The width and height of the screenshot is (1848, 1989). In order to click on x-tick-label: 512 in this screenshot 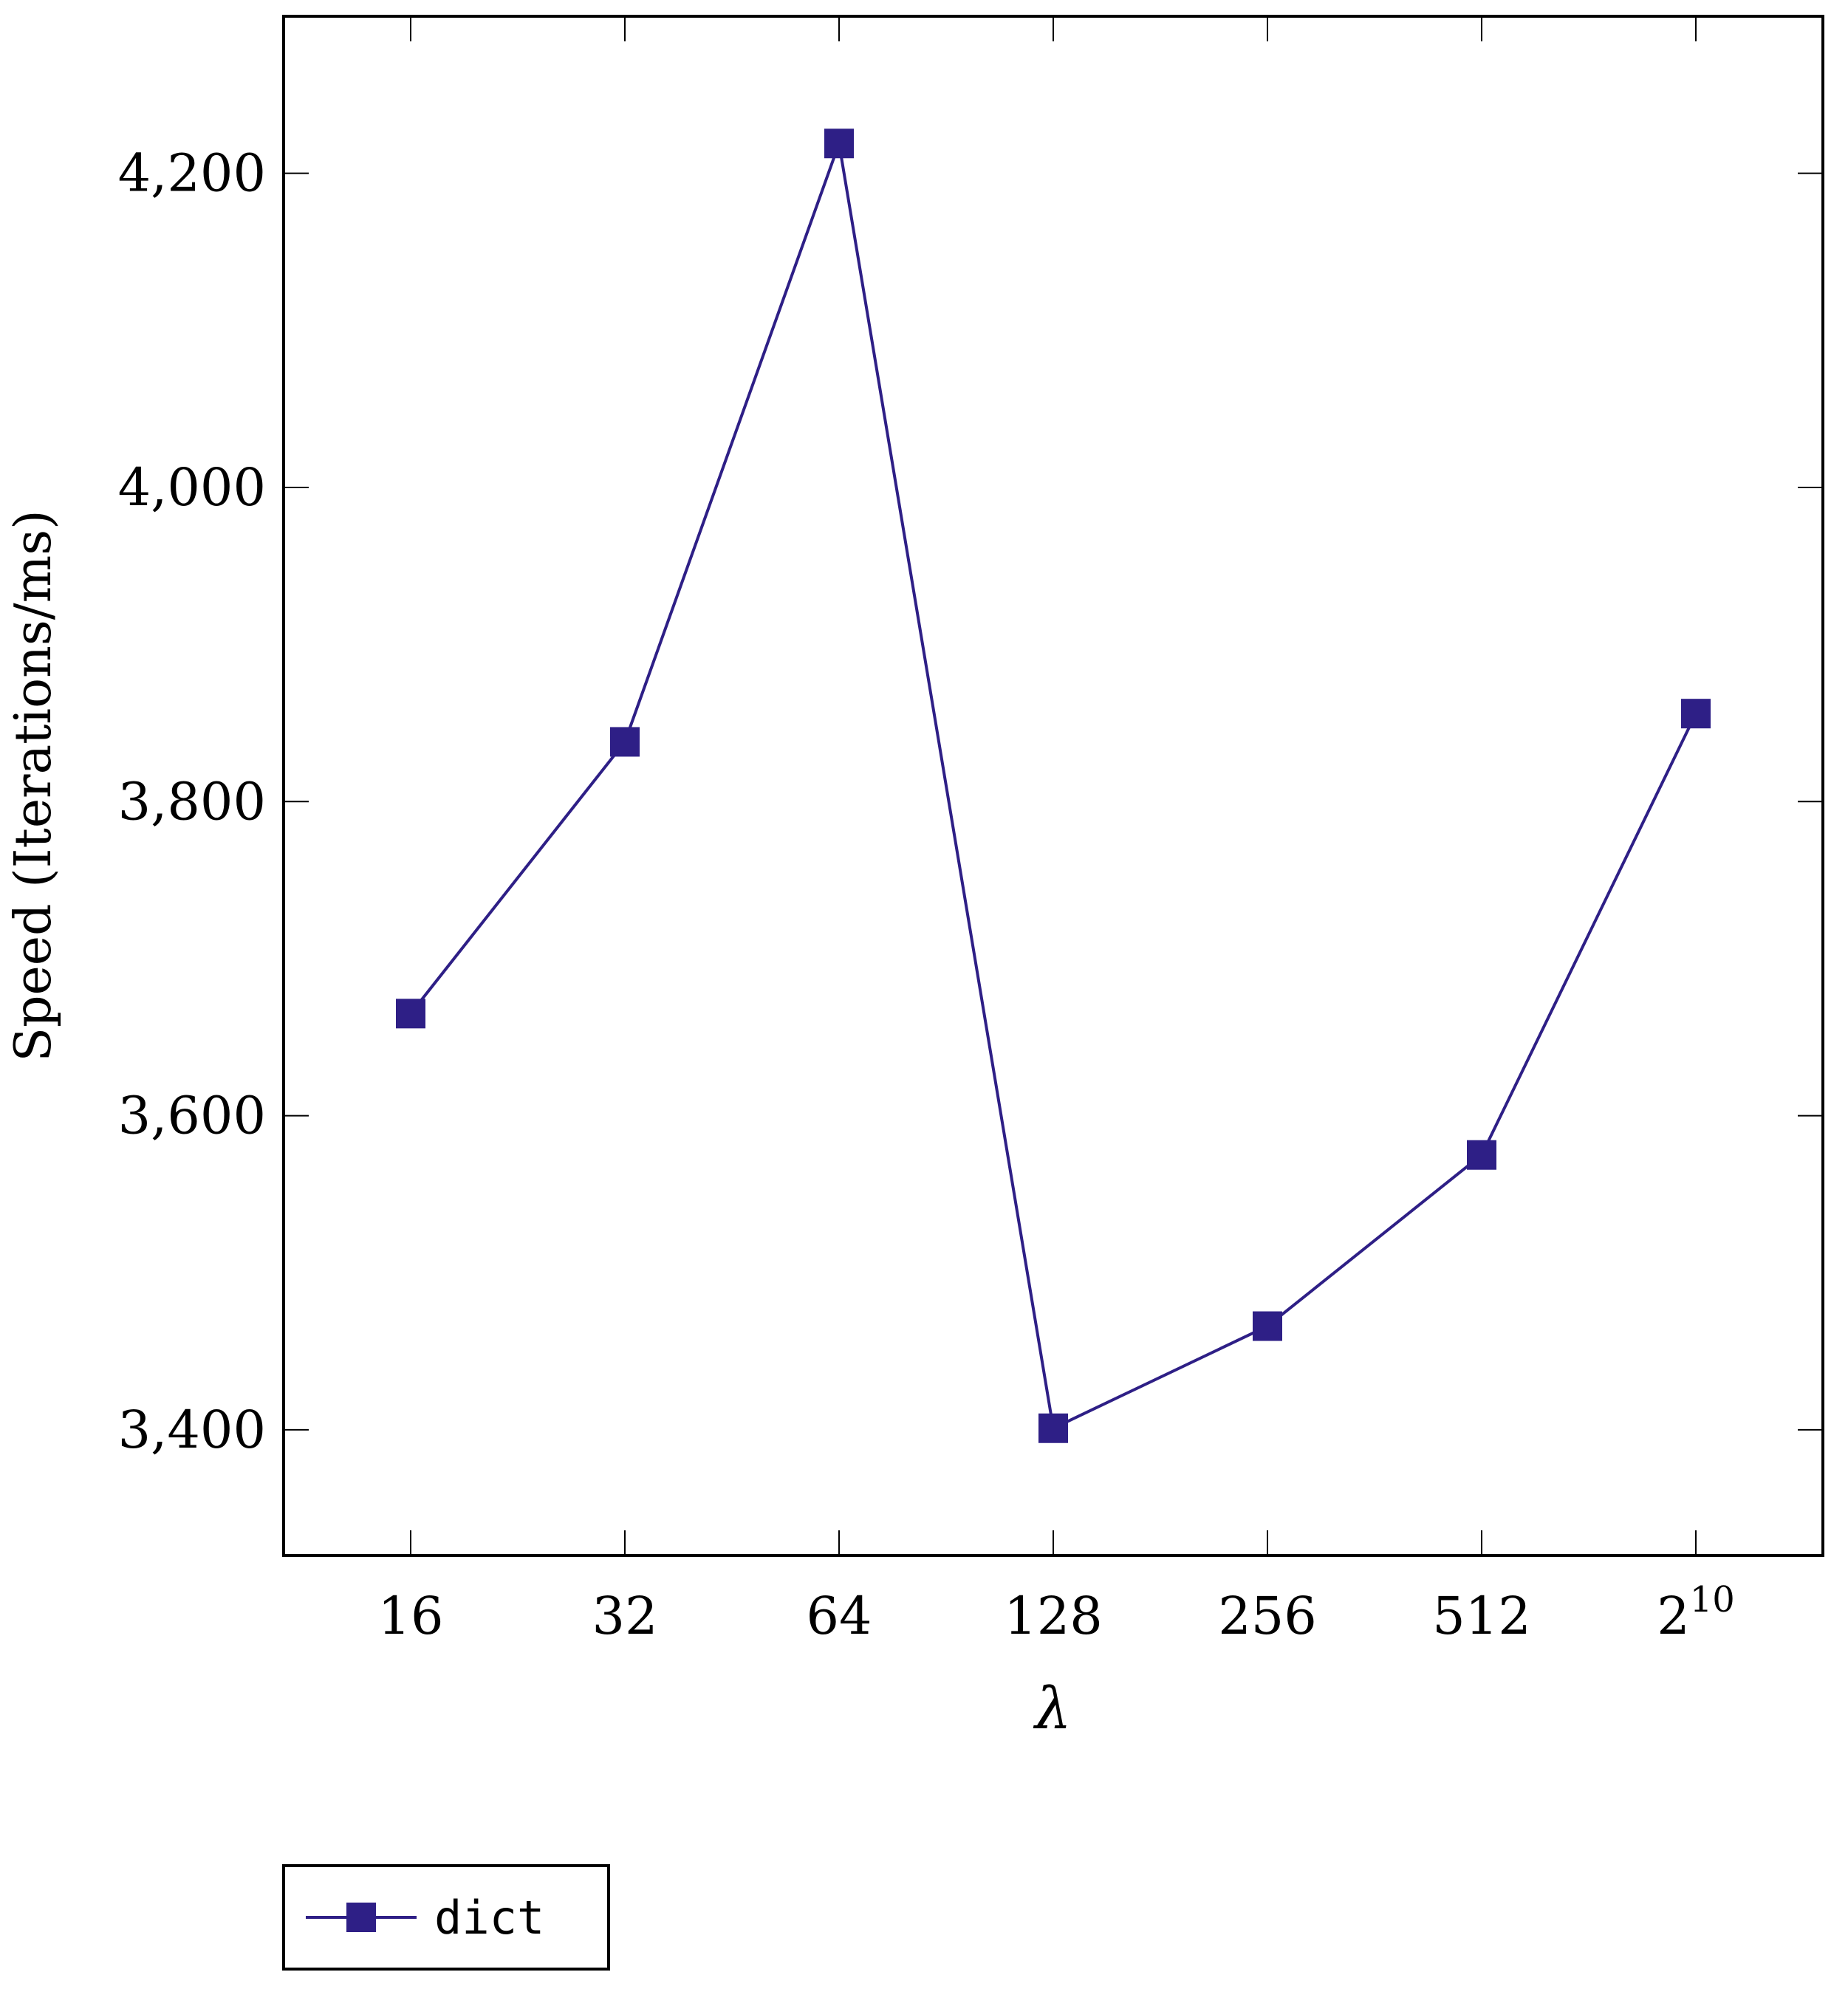, I will do `click(1481, 1616)`.